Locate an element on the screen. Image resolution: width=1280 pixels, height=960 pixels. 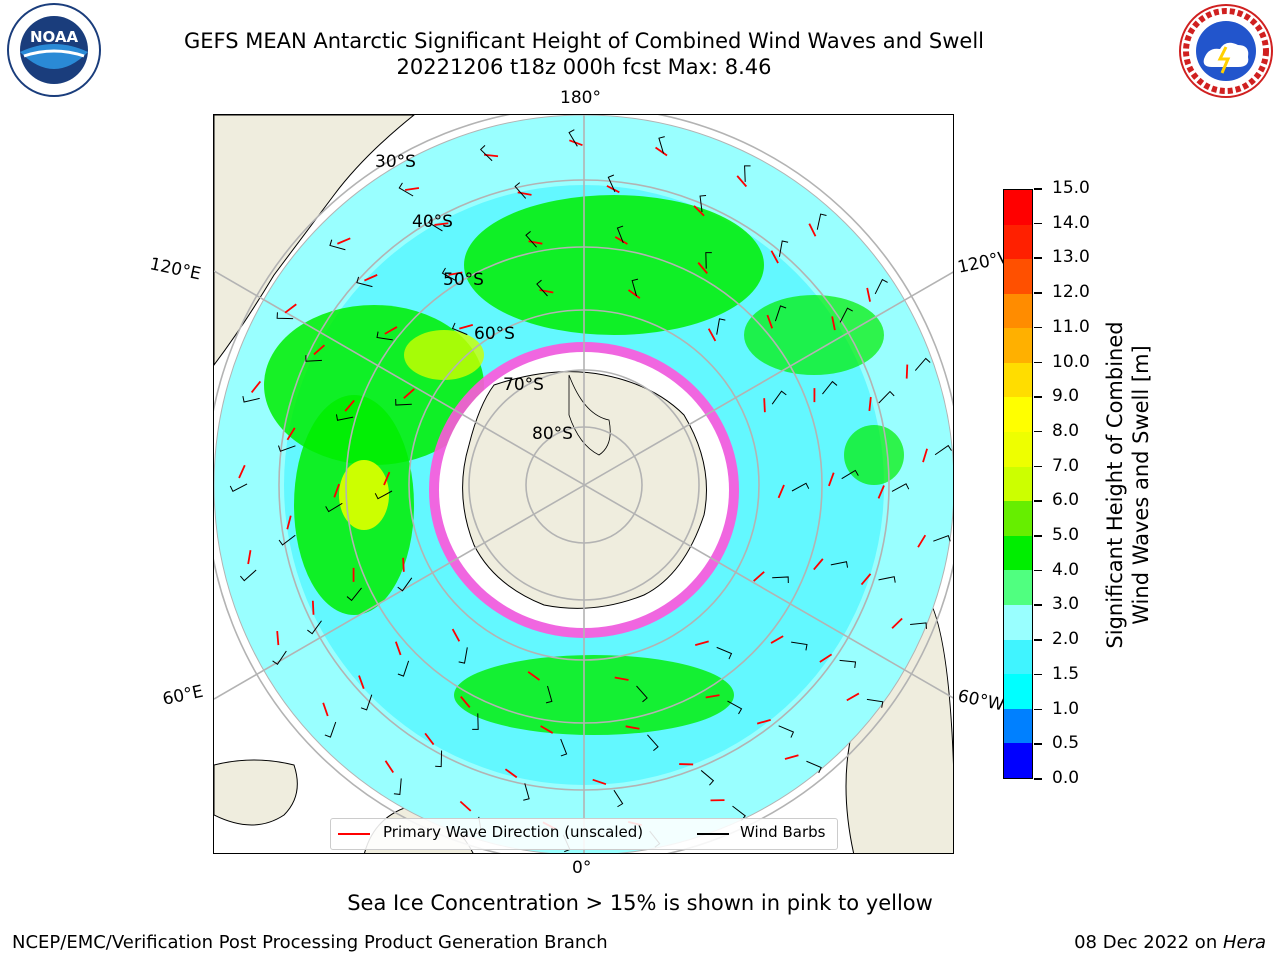
nws-logo is located at coordinates (1226, 51).